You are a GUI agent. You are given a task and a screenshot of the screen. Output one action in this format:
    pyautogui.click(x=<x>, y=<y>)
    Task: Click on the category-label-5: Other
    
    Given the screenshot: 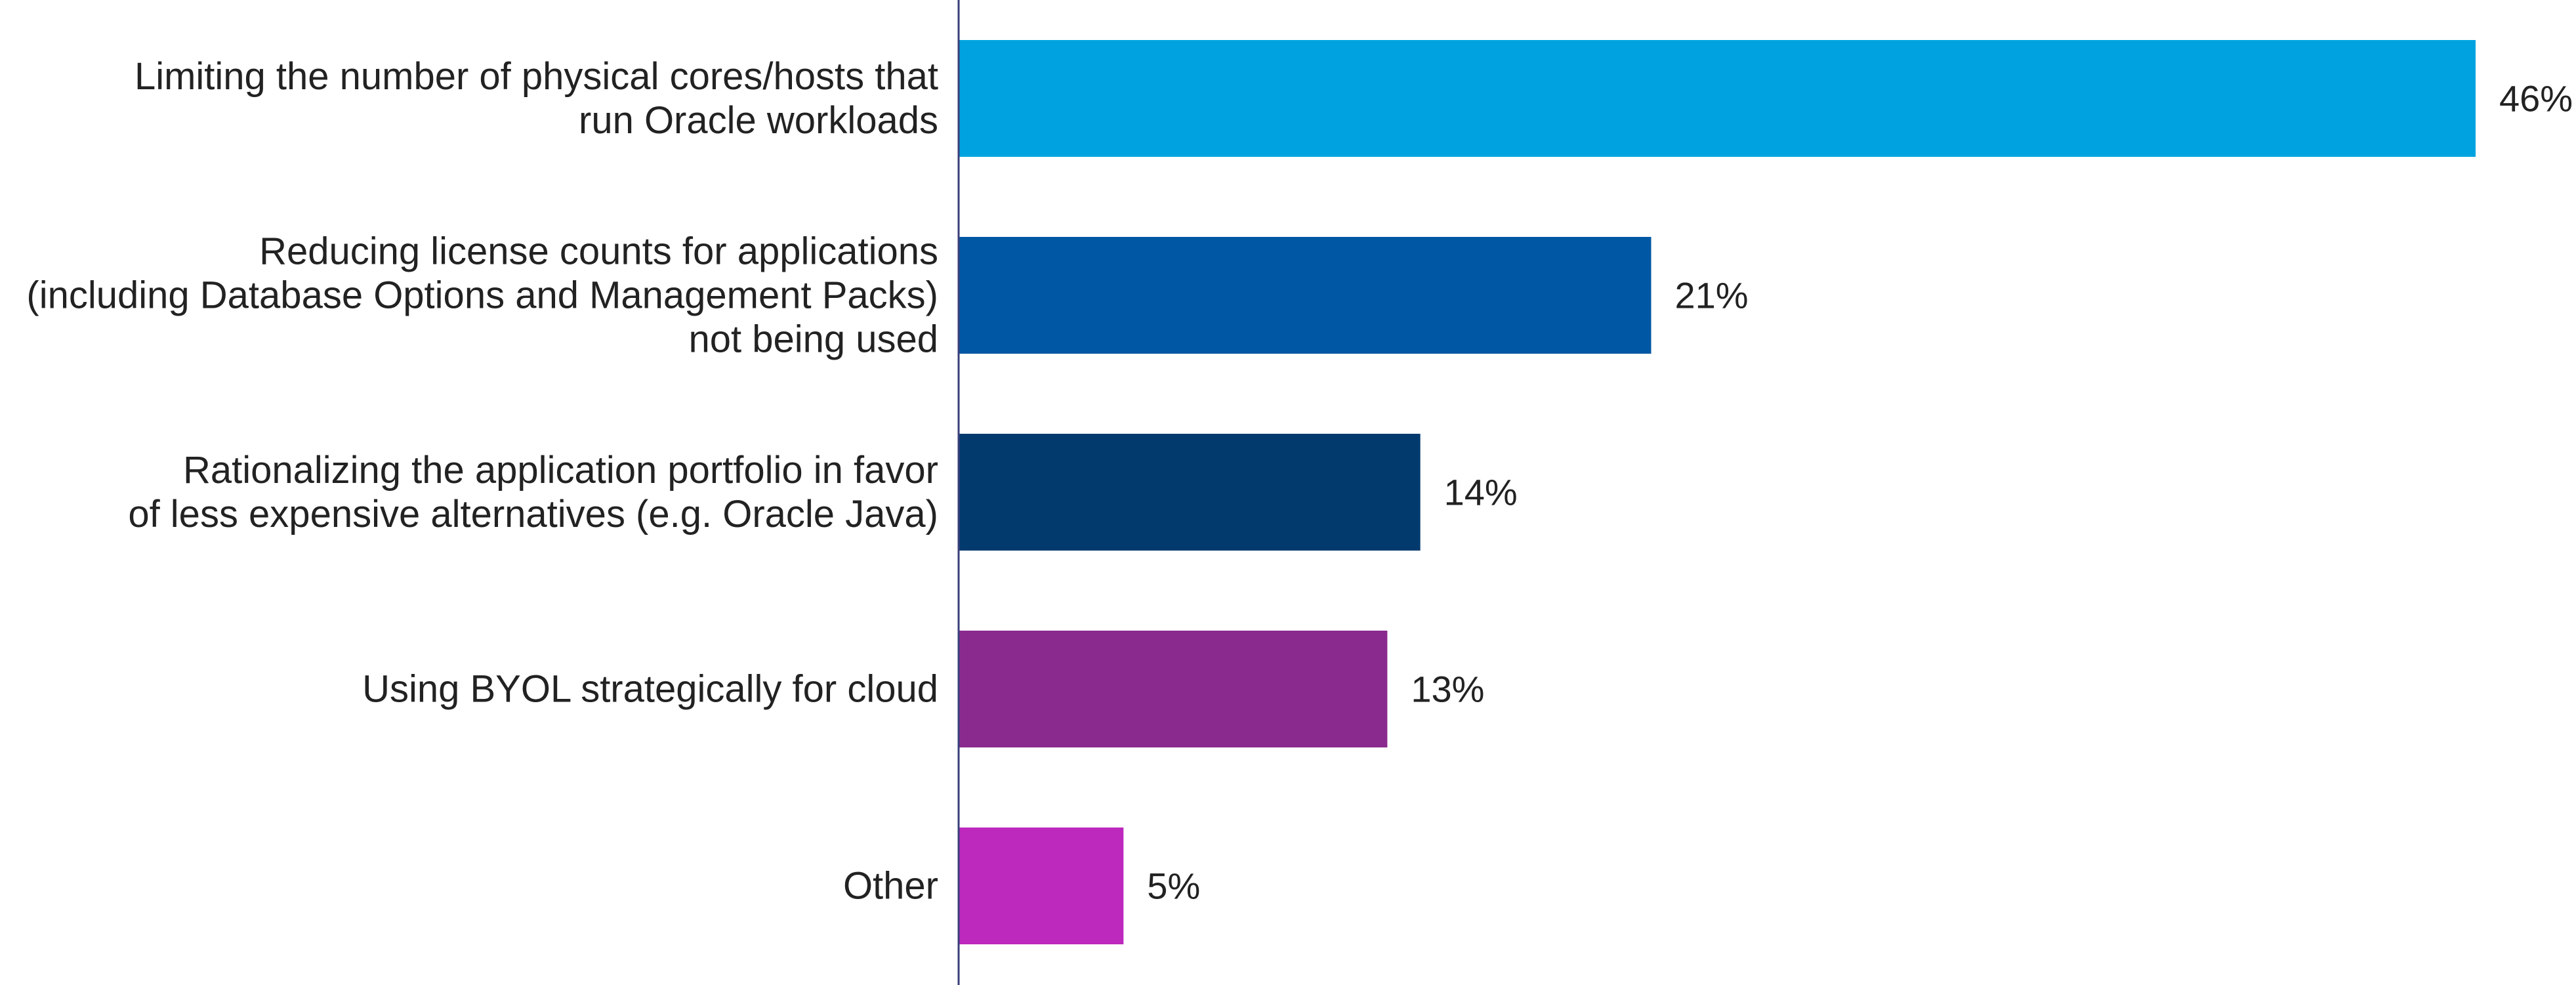 What is the action you would take?
    pyautogui.click(x=891, y=886)
    